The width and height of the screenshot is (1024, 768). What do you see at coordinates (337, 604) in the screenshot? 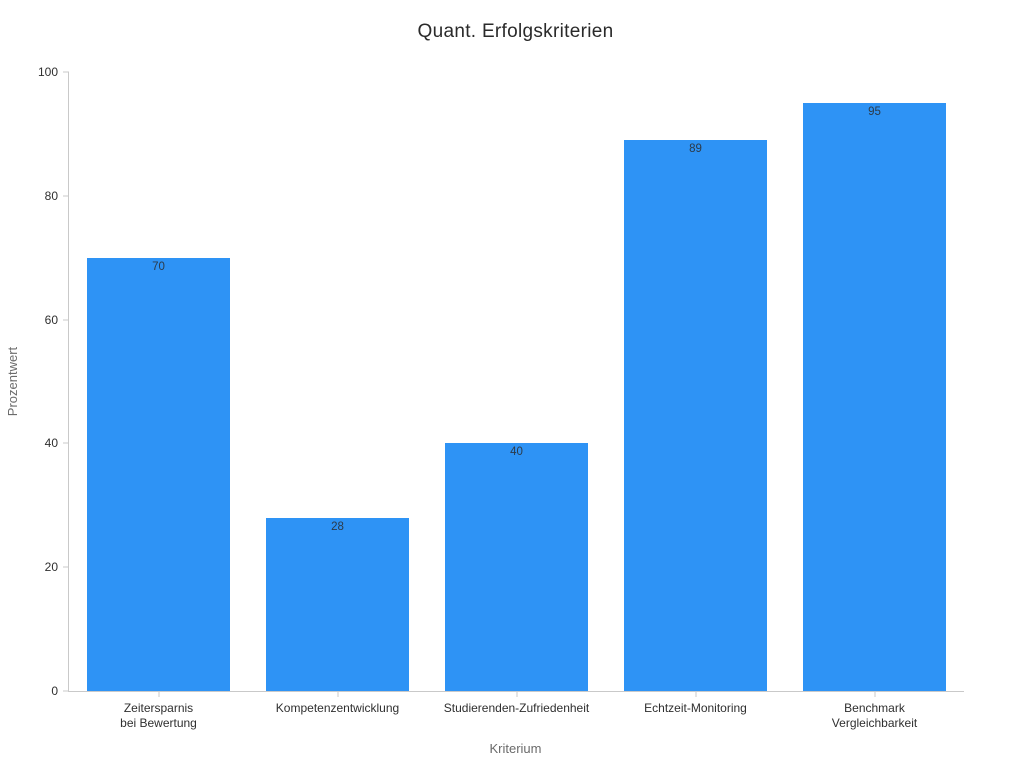
I see `bar: 28` at bounding box center [337, 604].